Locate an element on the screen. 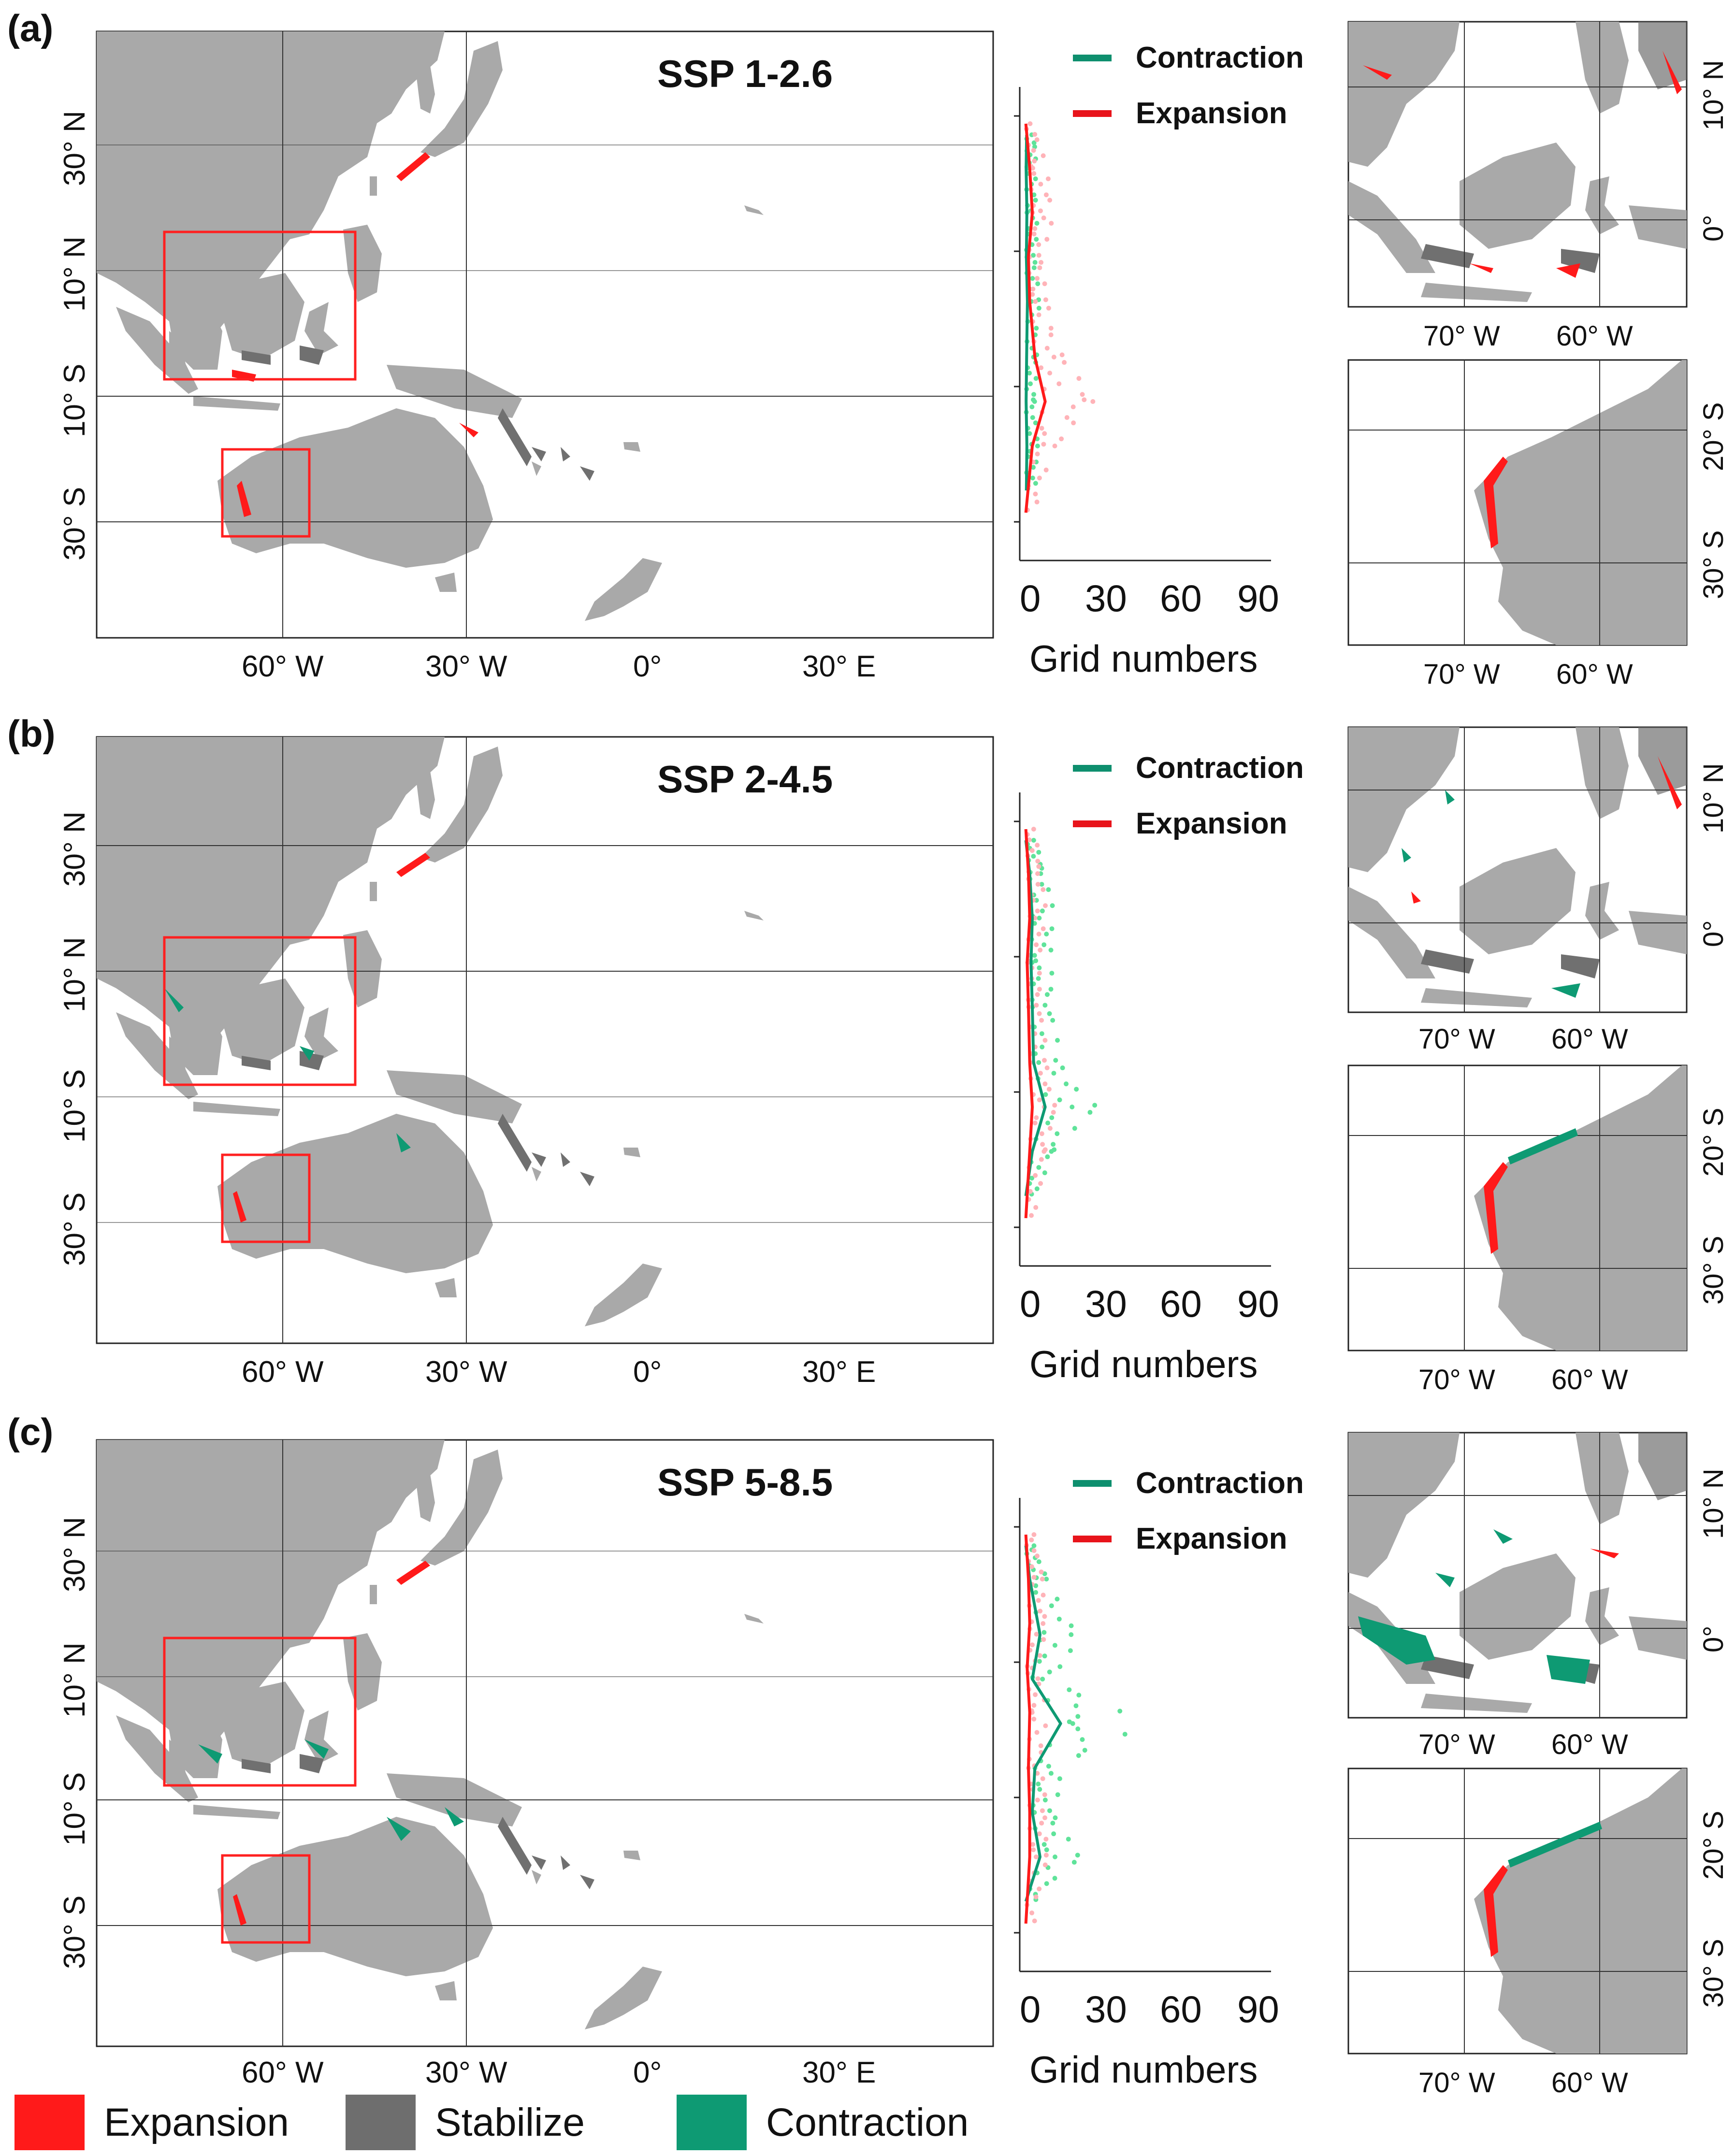 This screenshot has width=1735, height=2156. y-tick-label: 30° N is located at coordinates (74, 148).